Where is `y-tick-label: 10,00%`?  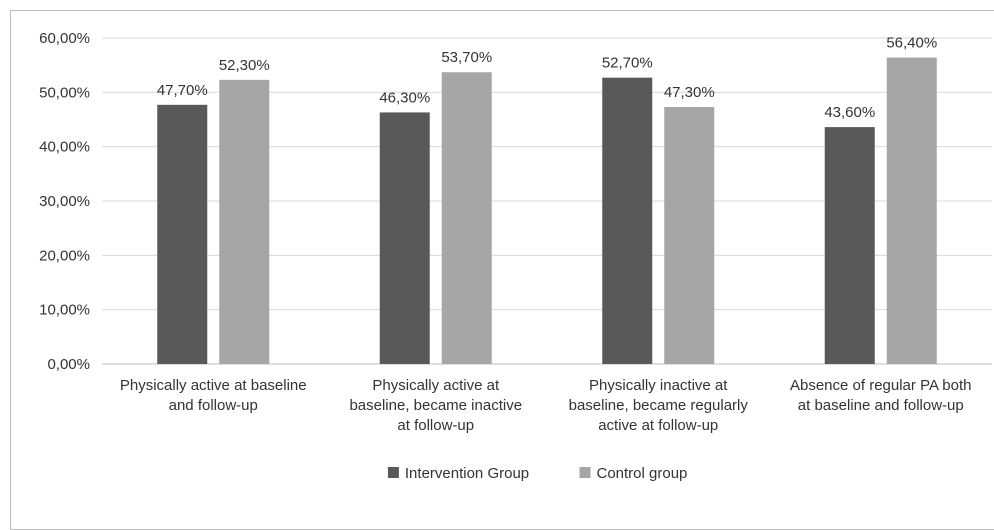
y-tick-label: 10,00% is located at coordinates (64, 310).